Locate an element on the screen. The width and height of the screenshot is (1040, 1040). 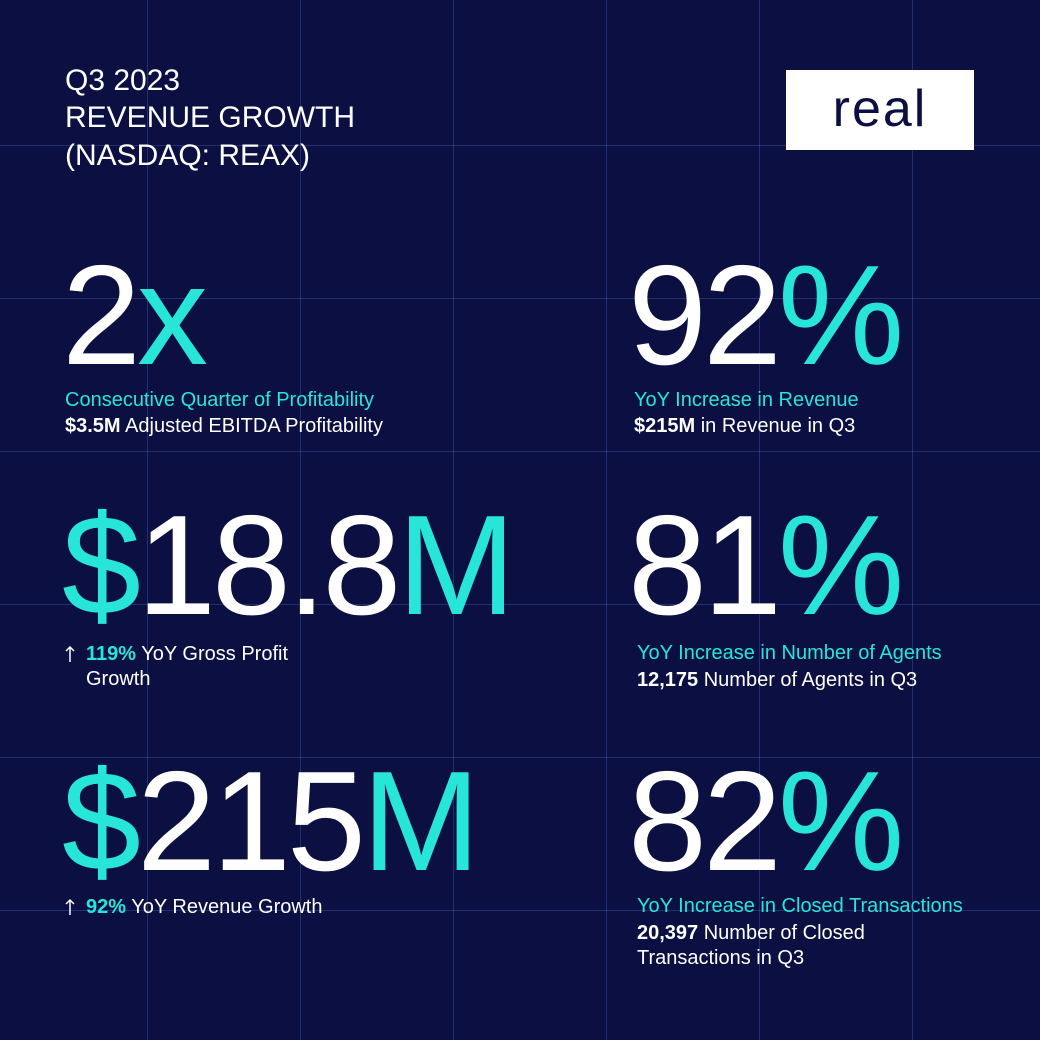
bold-value: $3.5M is located at coordinates (93, 426).